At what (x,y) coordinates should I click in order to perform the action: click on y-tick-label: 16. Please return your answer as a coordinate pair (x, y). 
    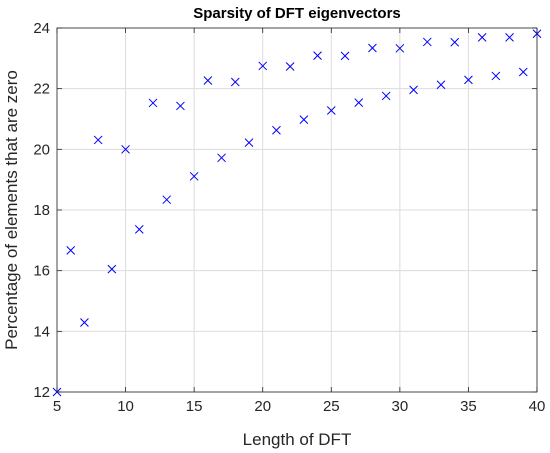
    Looking at the image, I should click on (41, 271).